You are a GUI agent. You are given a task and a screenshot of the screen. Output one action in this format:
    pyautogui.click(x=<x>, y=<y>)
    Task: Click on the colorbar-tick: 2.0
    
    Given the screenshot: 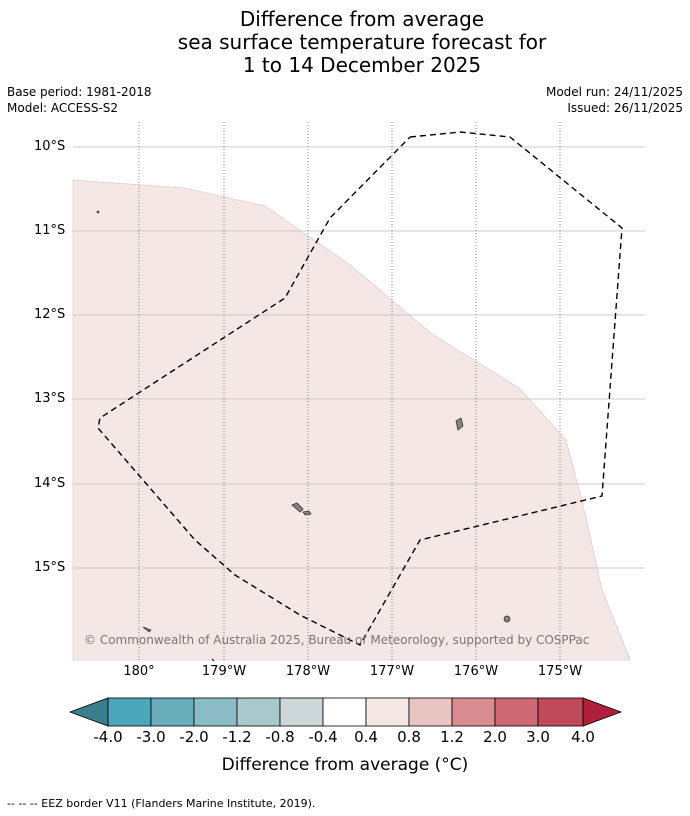 What is the action you would take?
    pyautogui.click(x=495, y=737)
    